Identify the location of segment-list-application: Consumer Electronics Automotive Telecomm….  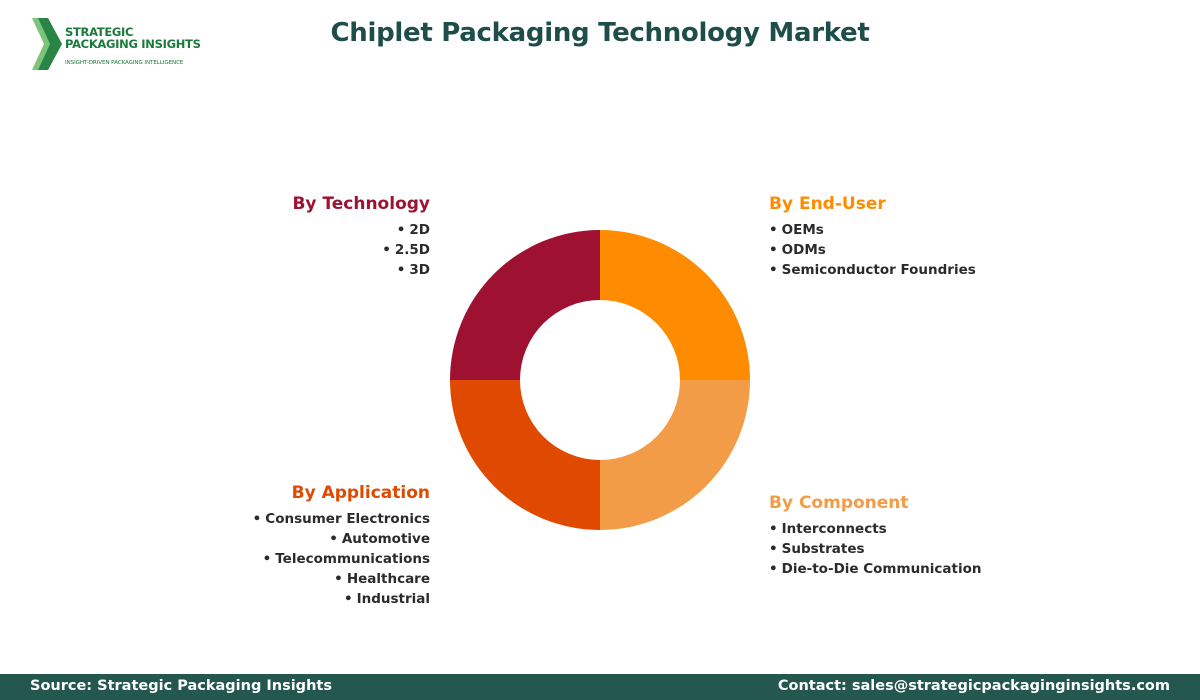
(341, 559).